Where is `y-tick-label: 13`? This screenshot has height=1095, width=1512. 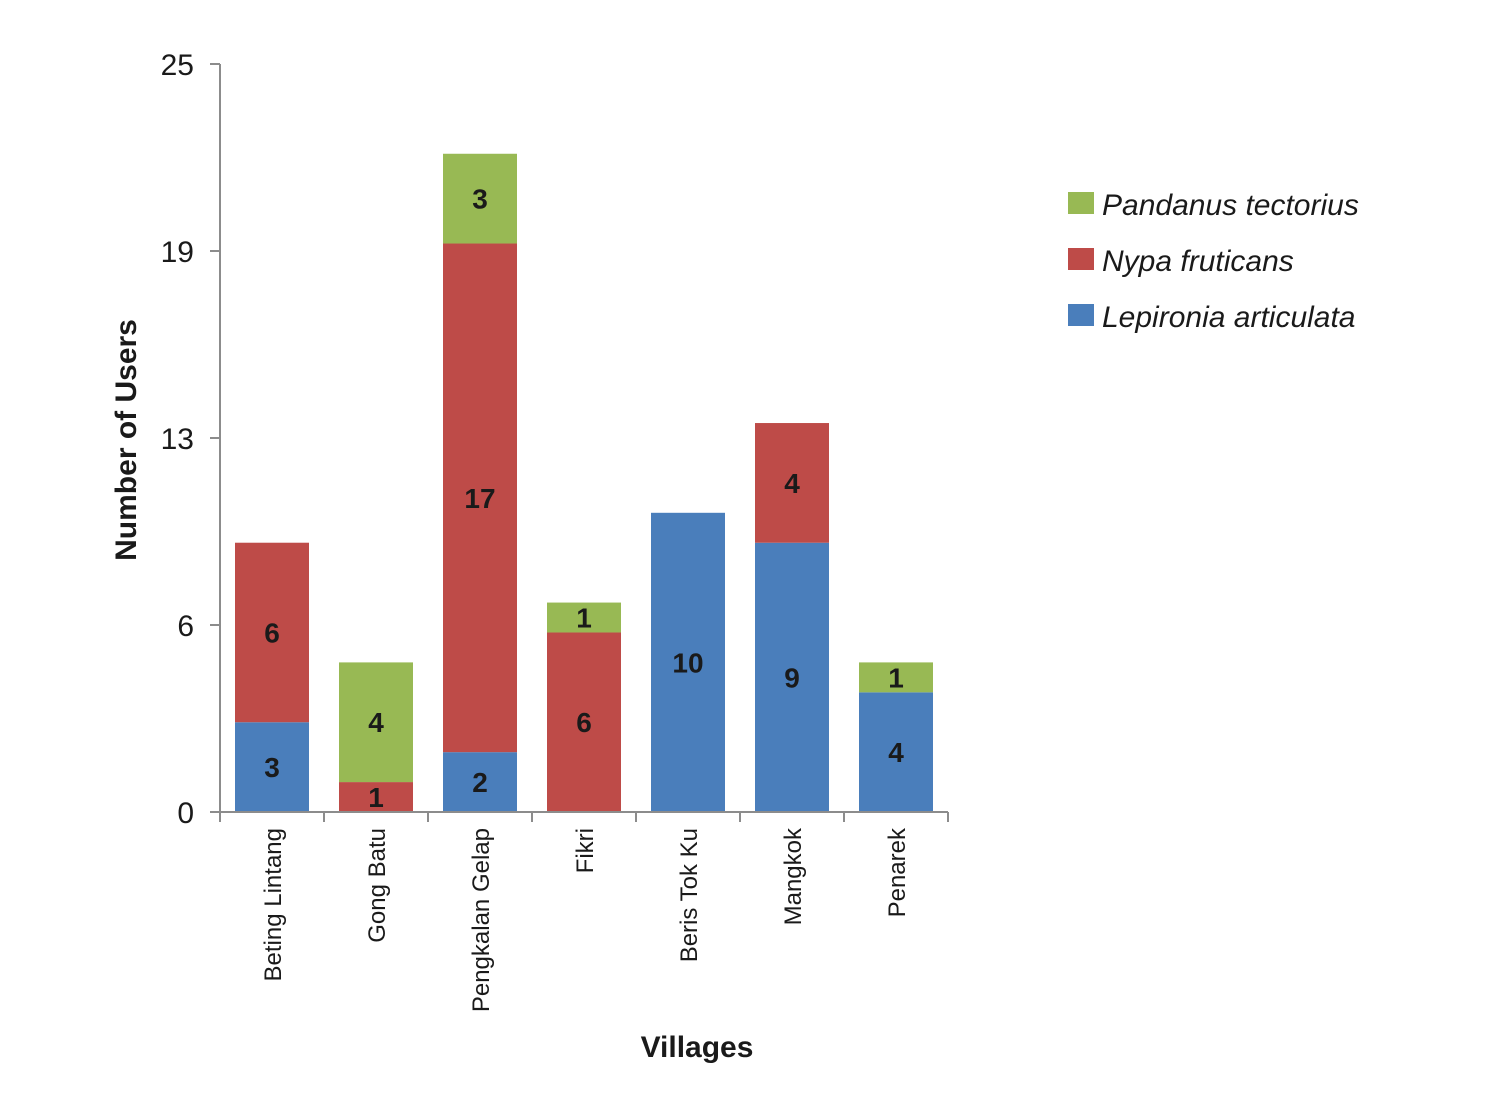
y-tick-label: 13 is located at coordinates (177, 439).